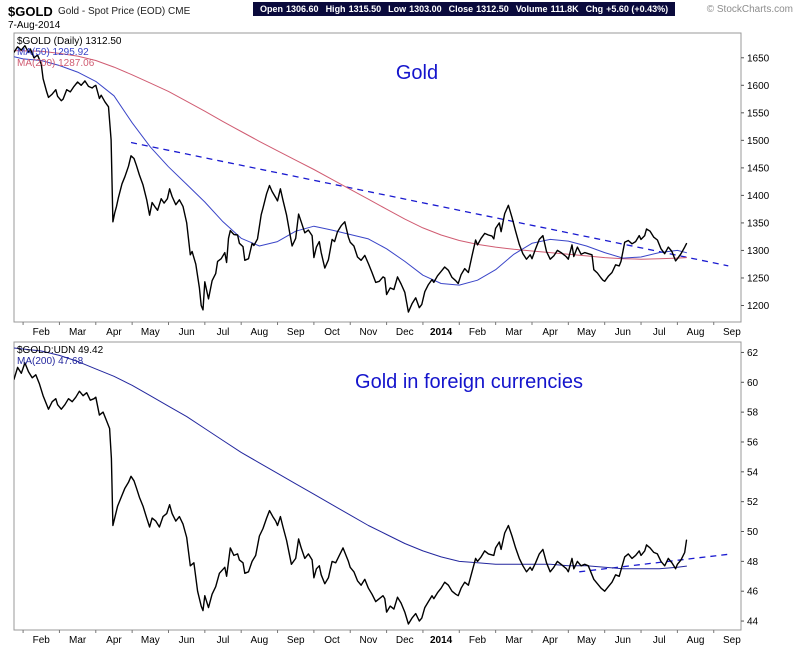  What do you see at coordinates (749, 9) in the screenshot?
I see `copyright-text: © StockCharts.com` at bounding box center [749, 9].